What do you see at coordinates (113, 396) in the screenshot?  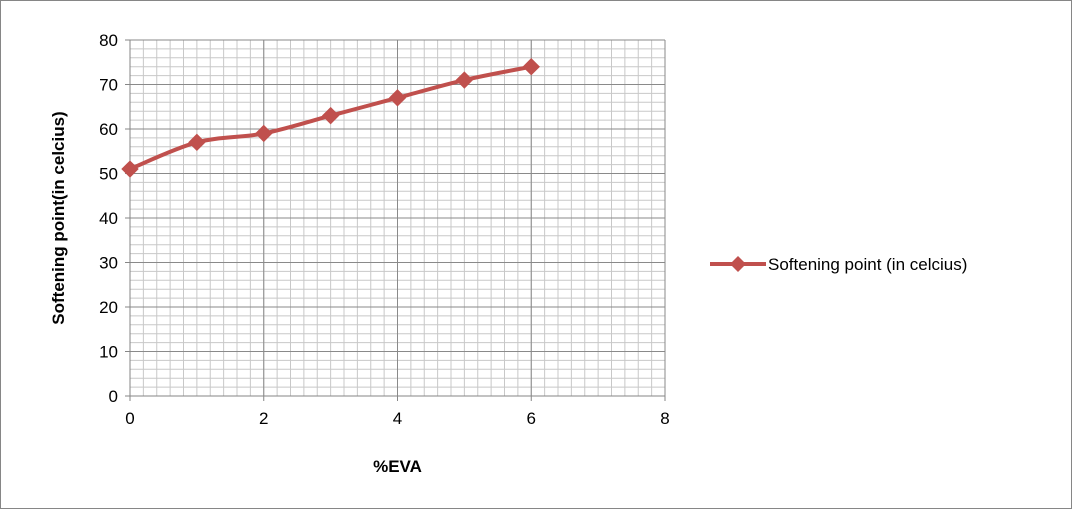 I see `y-tick-label: 0` at bounding box center [113, 396].